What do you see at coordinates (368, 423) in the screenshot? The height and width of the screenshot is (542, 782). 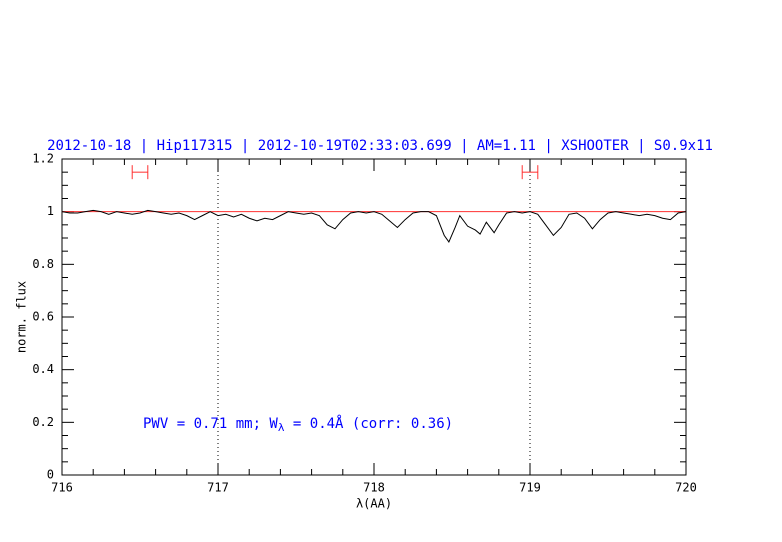 I see `annotation-part: = 0.4Å (corr: 0.36)` at bounding box center [368, 423].